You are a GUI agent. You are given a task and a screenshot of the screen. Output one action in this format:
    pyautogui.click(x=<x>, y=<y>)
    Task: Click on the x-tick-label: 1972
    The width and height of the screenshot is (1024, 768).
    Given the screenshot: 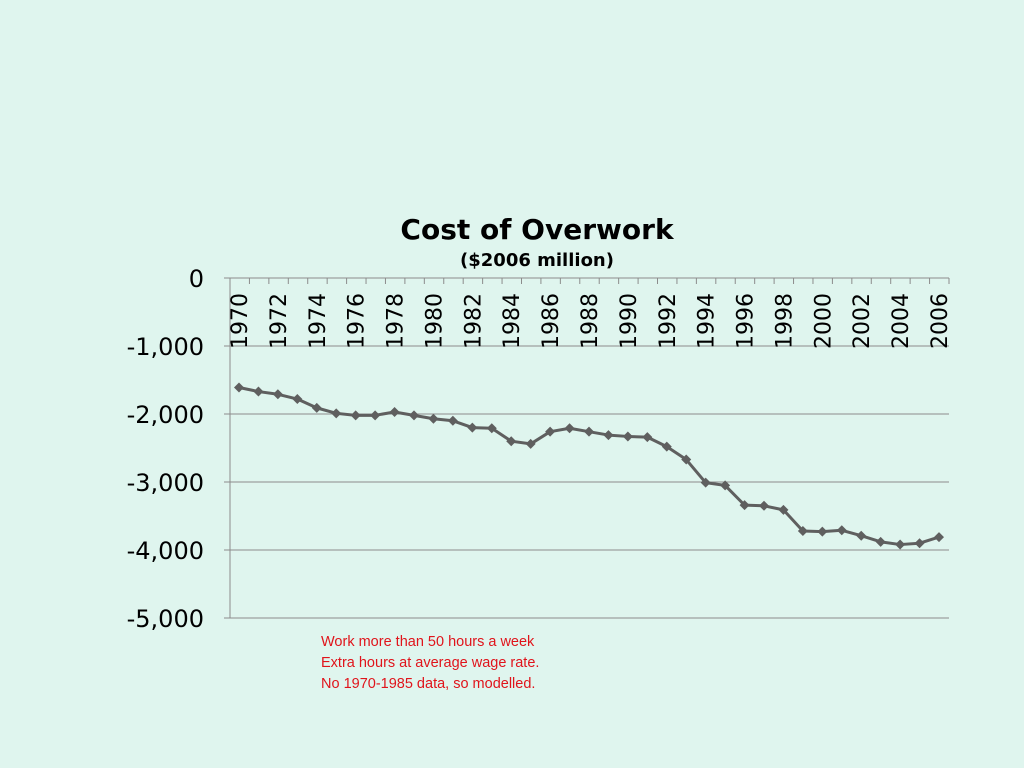 What is the action you would take?
    pyautogui.click(x=279, y=321)
    